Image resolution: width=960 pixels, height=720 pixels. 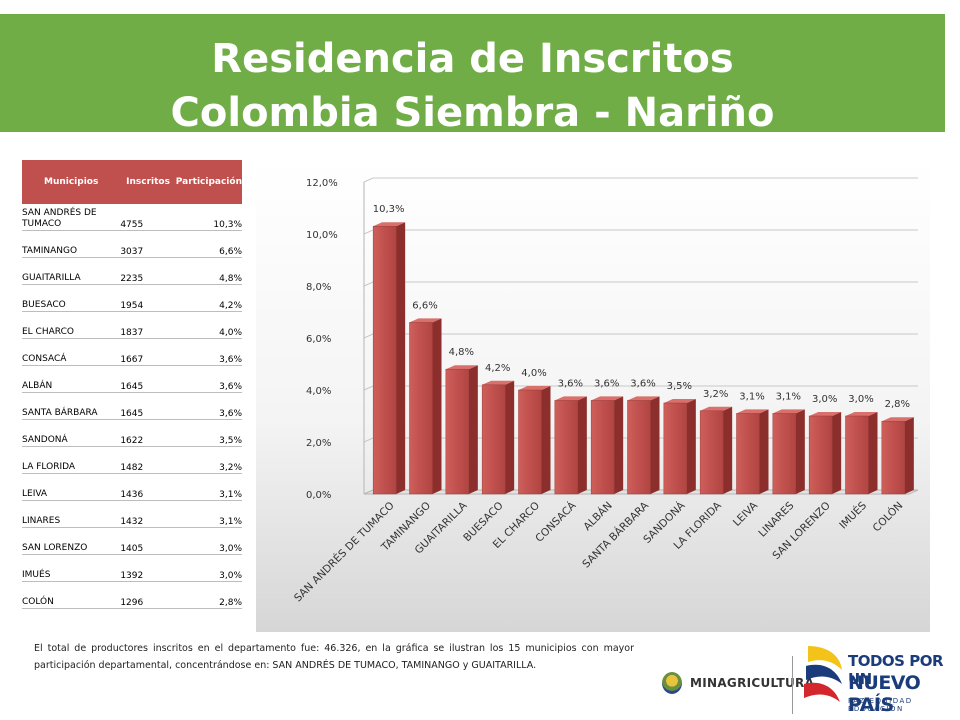 What do you see at coordinates (71, 514) in the screenshot?
I see `cell-municipio: LINARES` at bounding box center [71, 514].